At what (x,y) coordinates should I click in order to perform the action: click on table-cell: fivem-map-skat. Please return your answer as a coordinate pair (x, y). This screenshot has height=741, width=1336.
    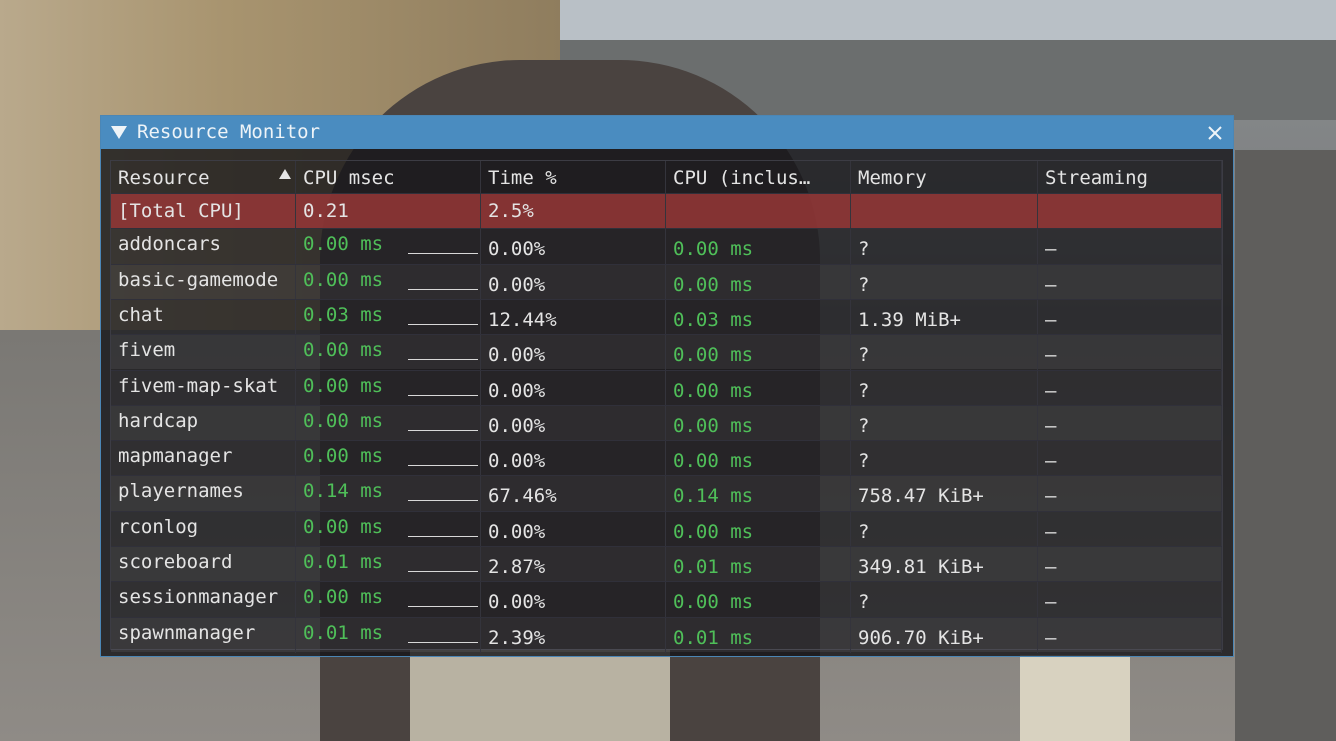
    Looking at the image, I should click on (203, 388).